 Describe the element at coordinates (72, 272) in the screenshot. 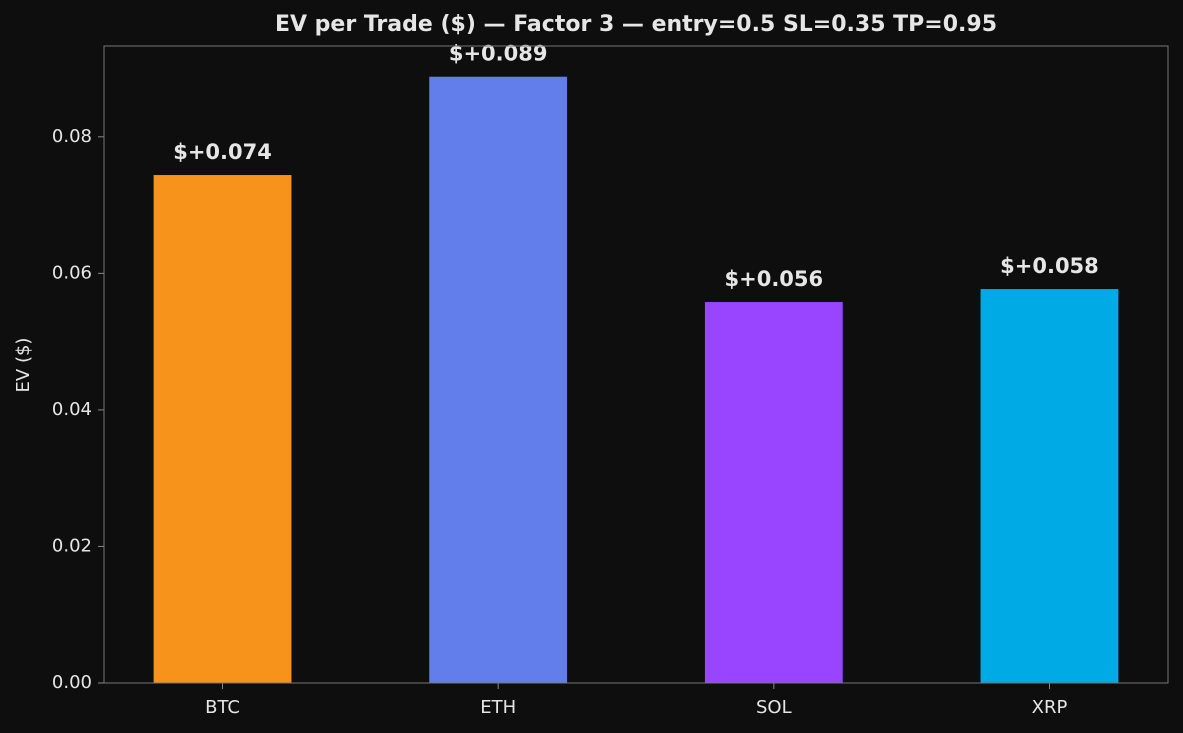

I see `y-tick-label: 0.06` at that location.